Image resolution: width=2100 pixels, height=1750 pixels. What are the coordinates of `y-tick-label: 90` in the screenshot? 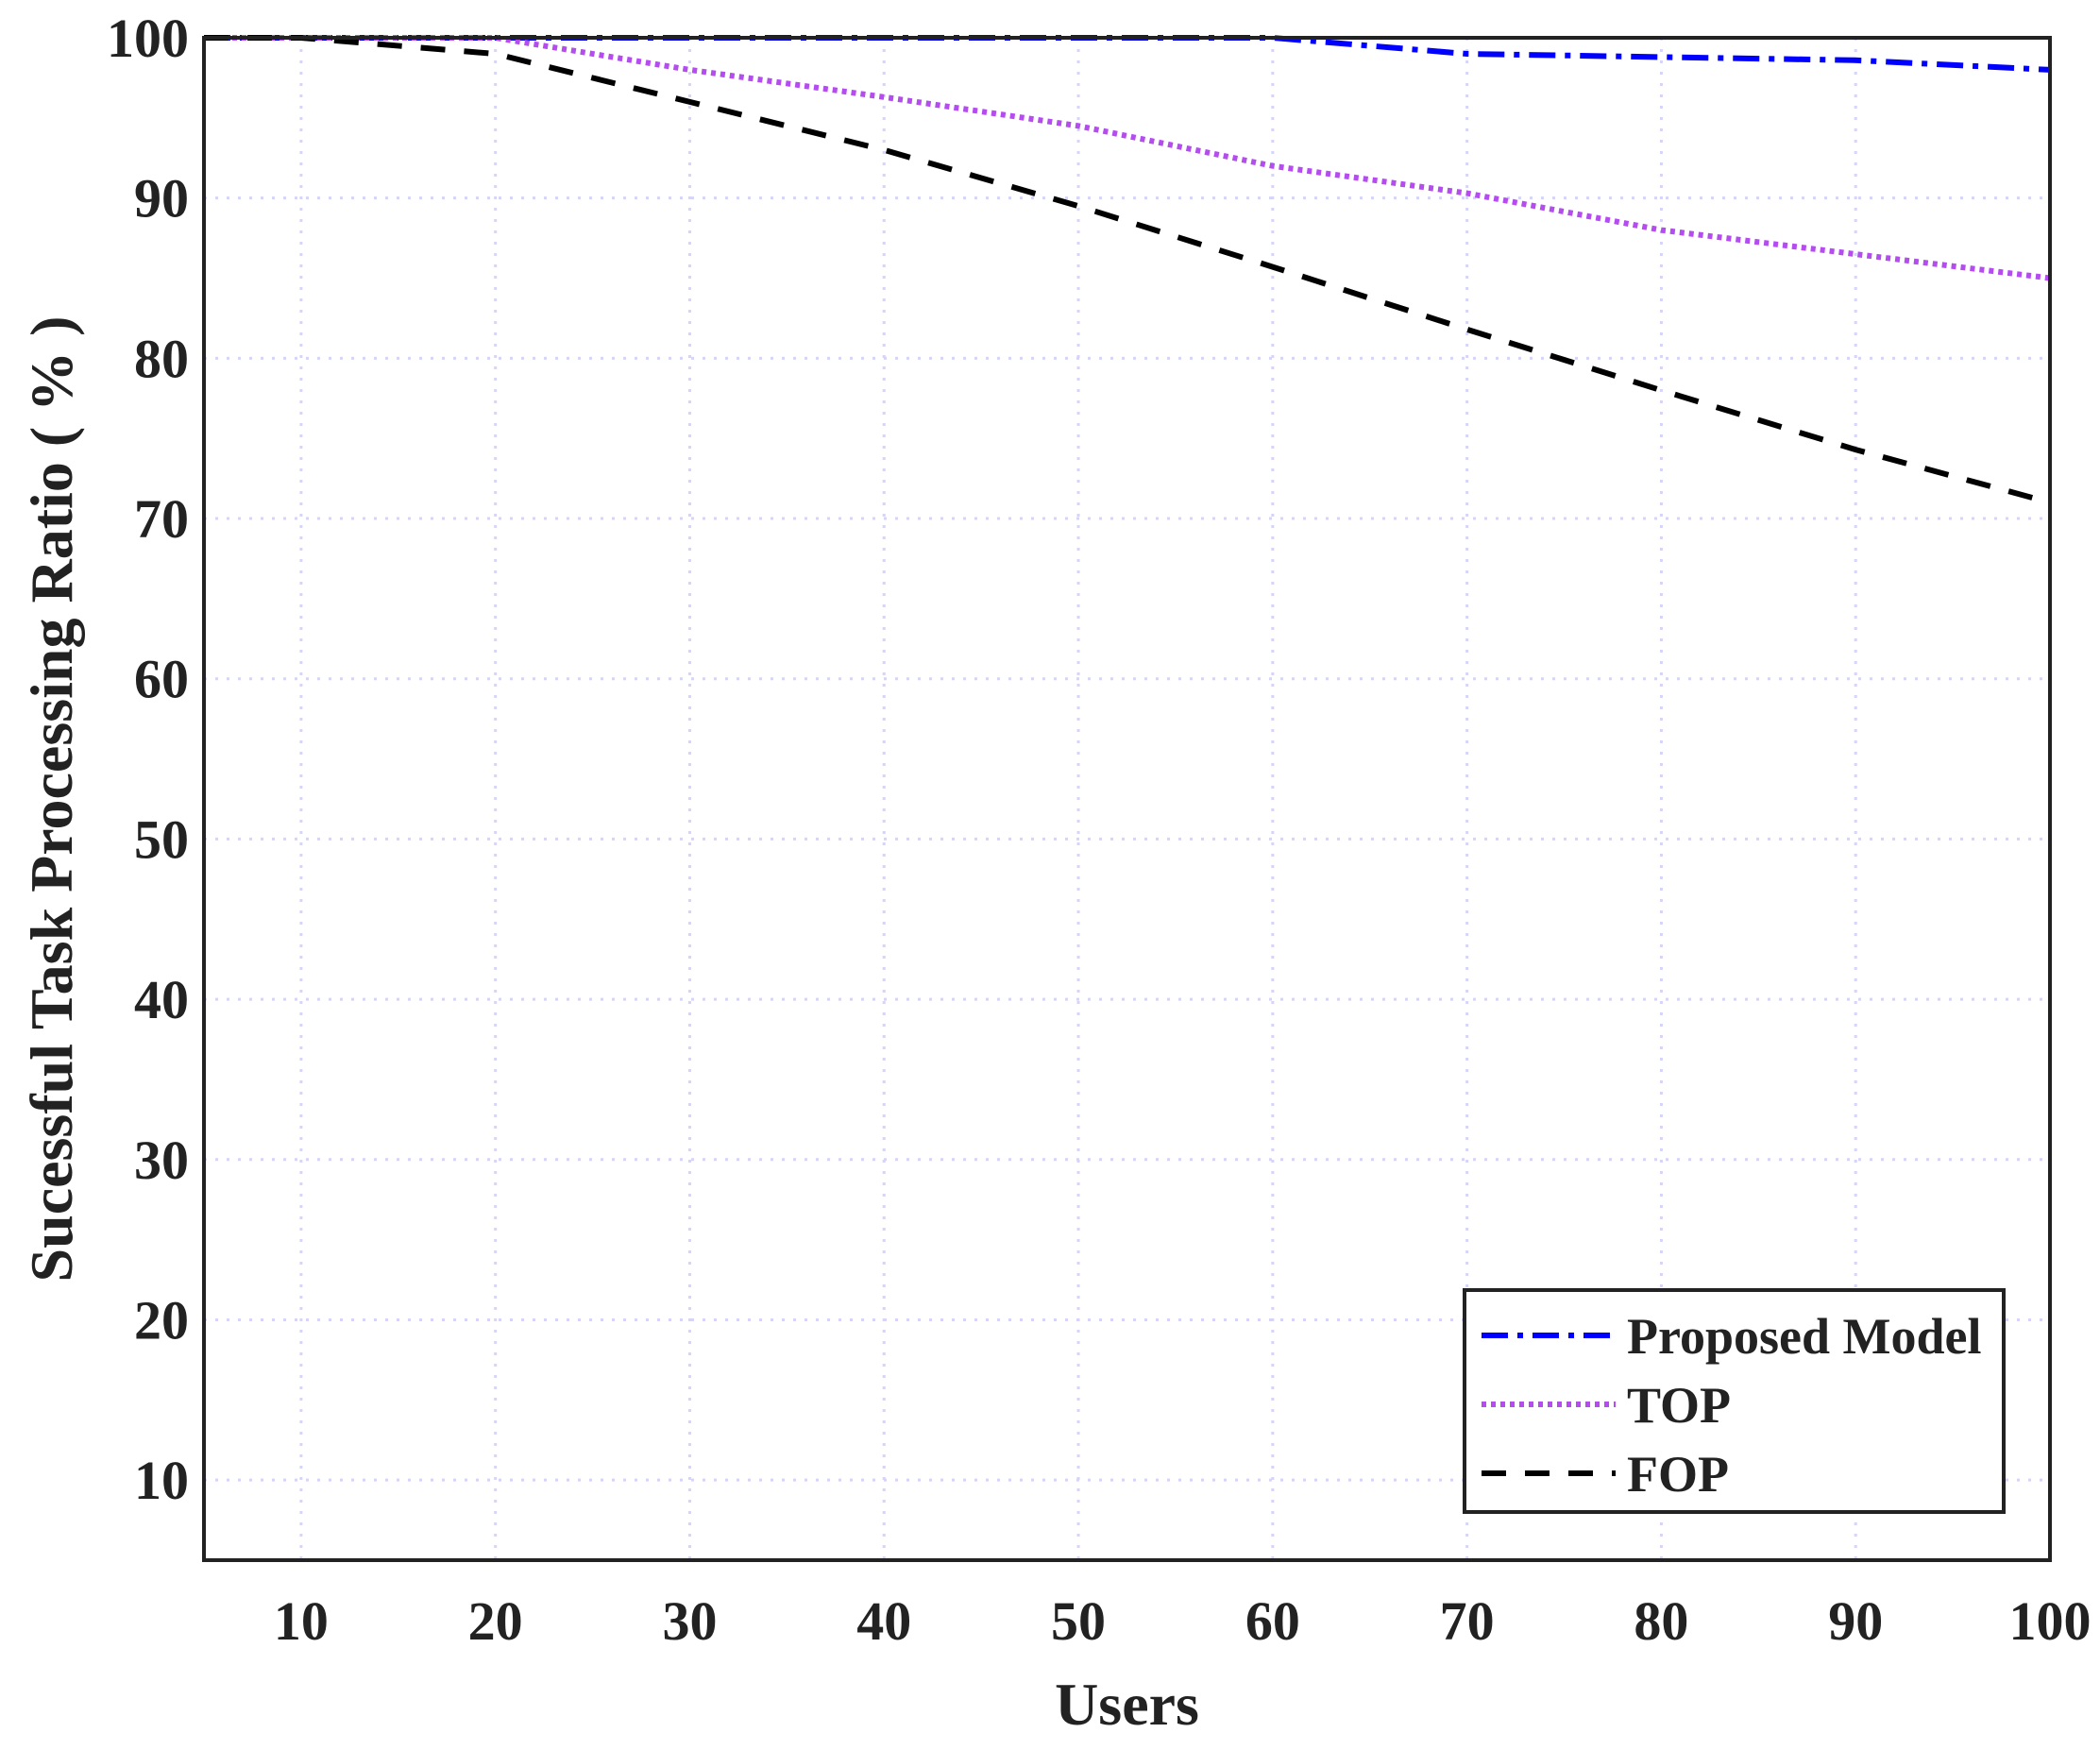 It's located at (161, 198).